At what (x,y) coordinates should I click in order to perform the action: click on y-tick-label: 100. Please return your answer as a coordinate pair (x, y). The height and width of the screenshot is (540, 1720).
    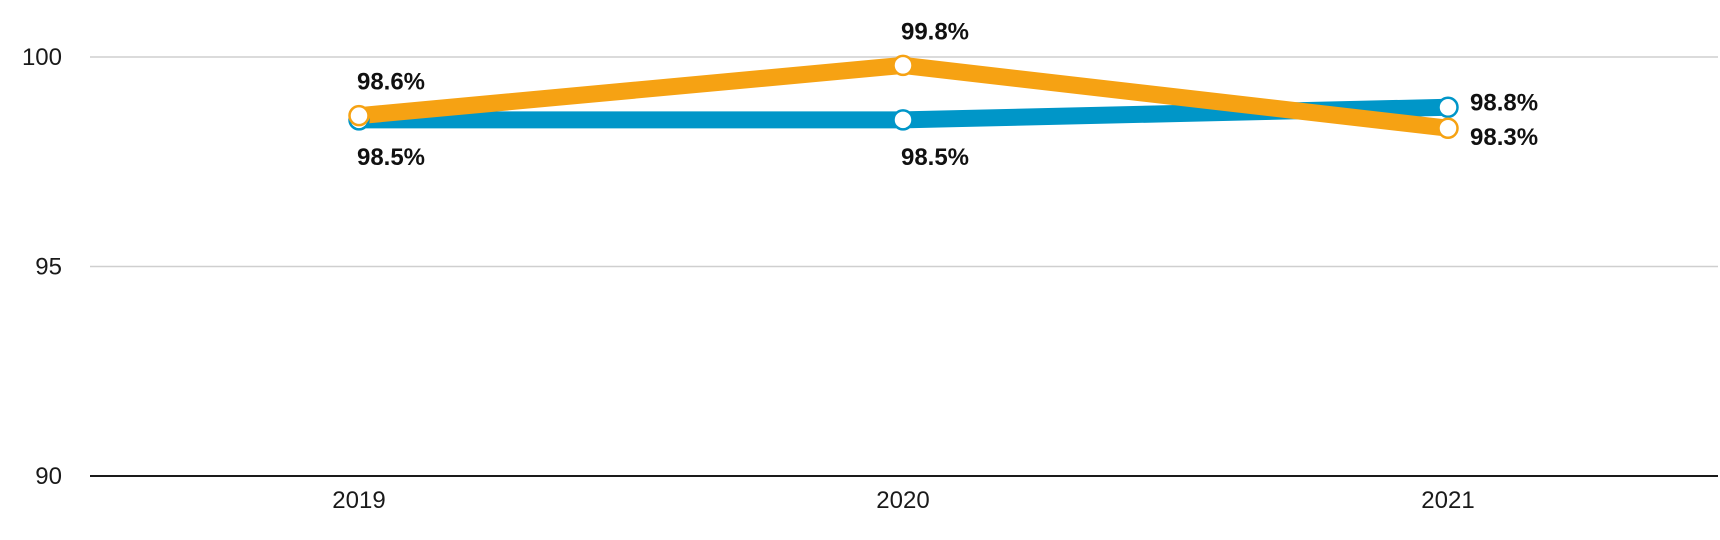
    Looking at the image, I should click on (42, 57).